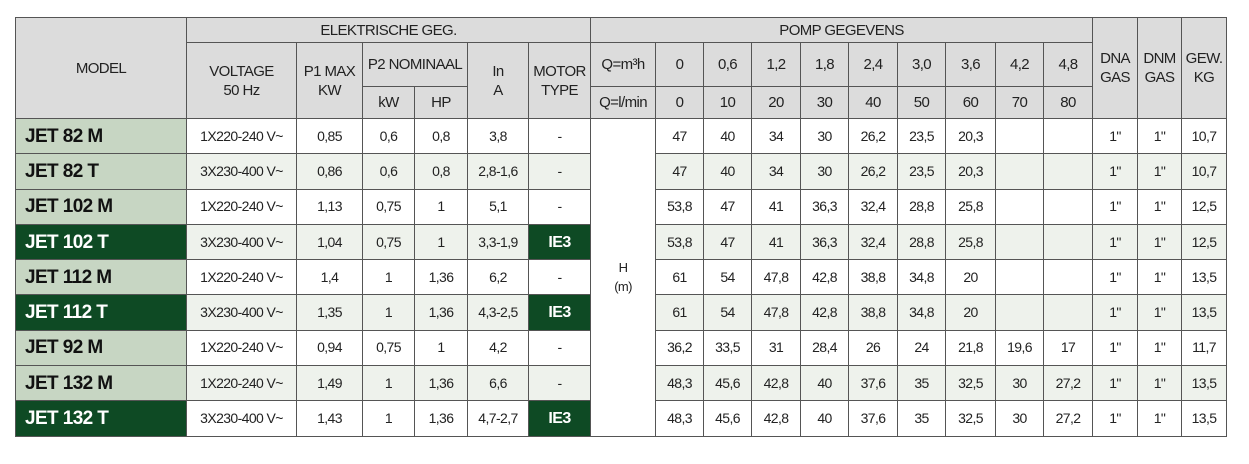 Image resolution: width=1249 pixels, height=464 pixels. Describe the element at coordinates (330, 90) in the screenshot. I see `p1-header-line: KW` at that location.